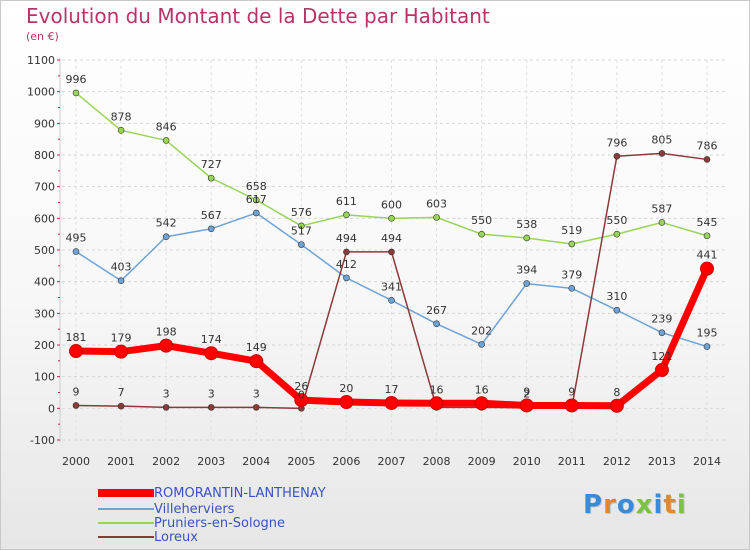 The width and height of the screenshot is (750, 550). Describe the element at coordinates (42, 440) in the screenshot. I see `y-tick-label: -100` at that location.